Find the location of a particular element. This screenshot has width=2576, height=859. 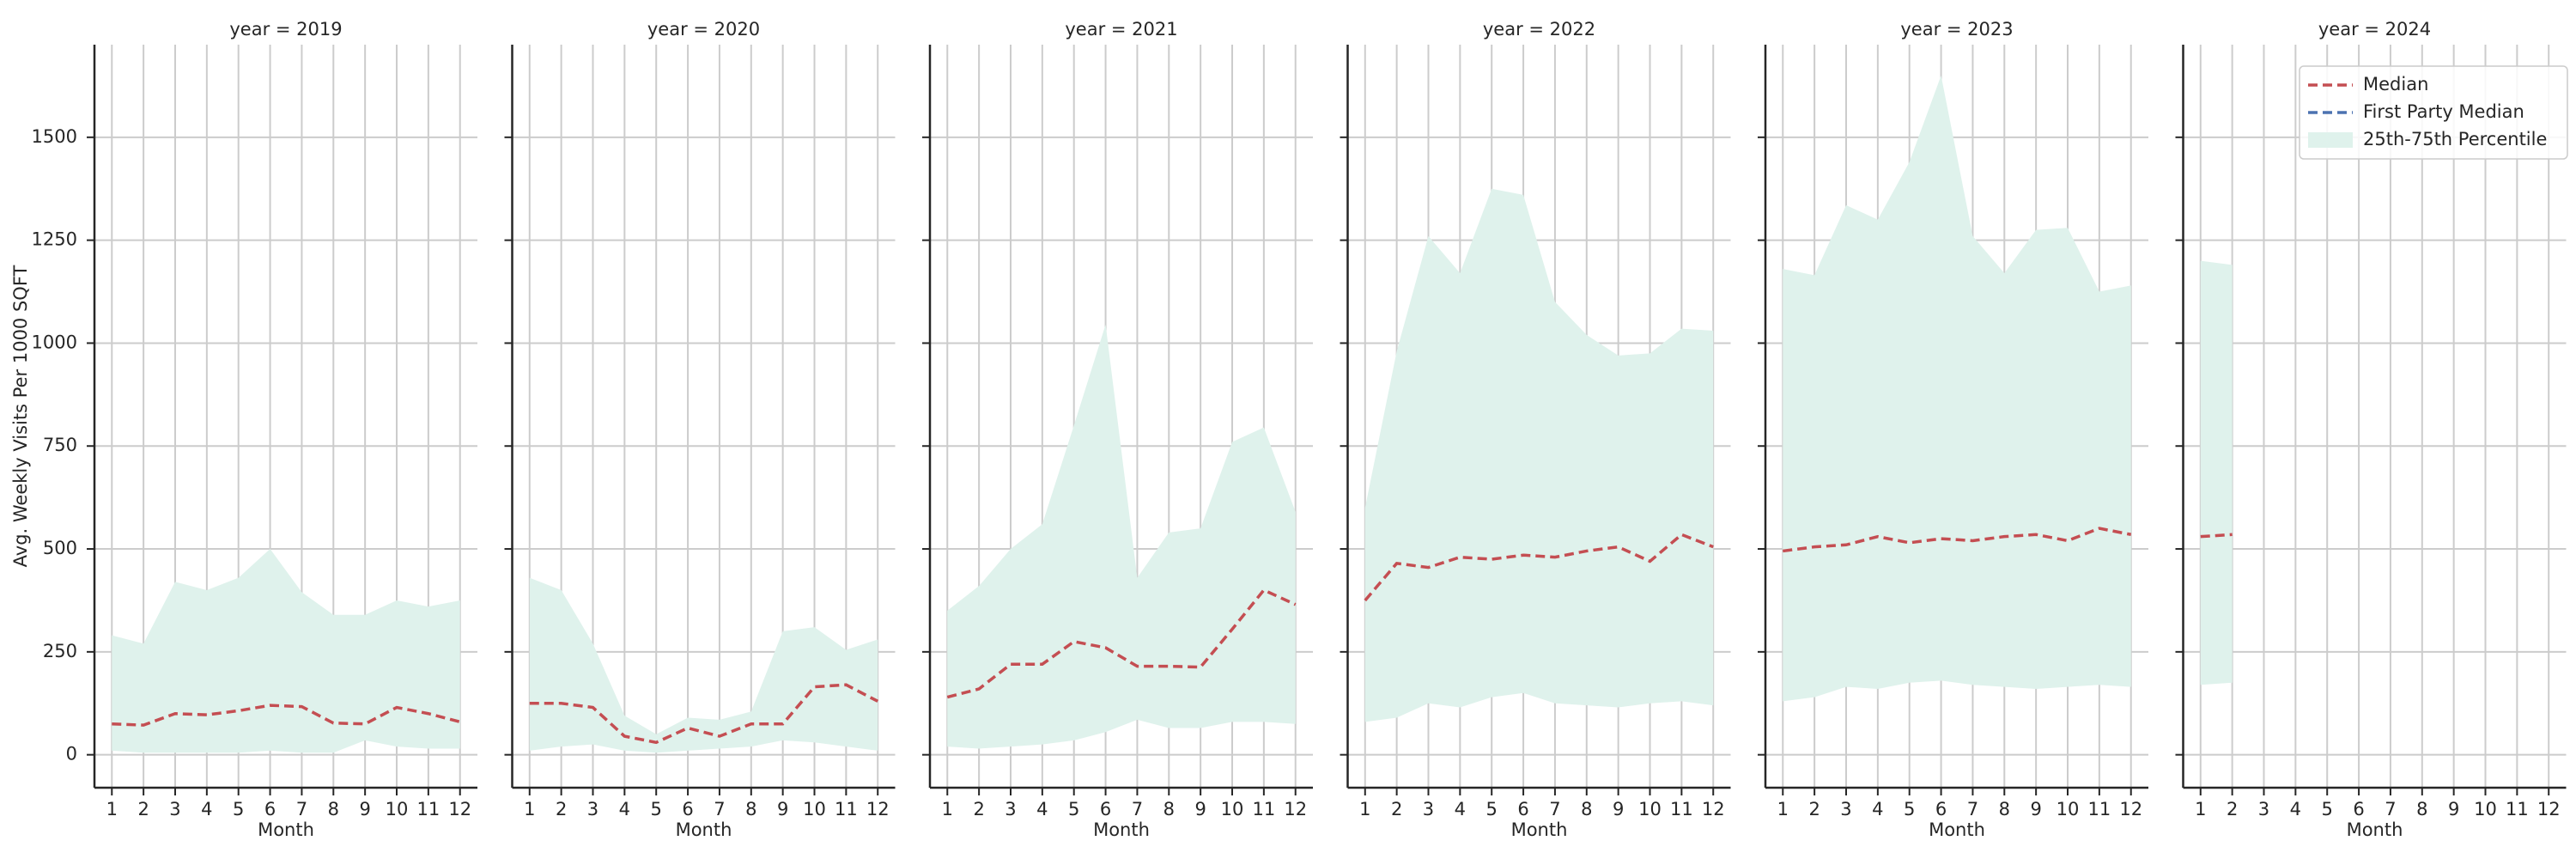

y-tick-label: 500 is located at coordinates (60, 548).